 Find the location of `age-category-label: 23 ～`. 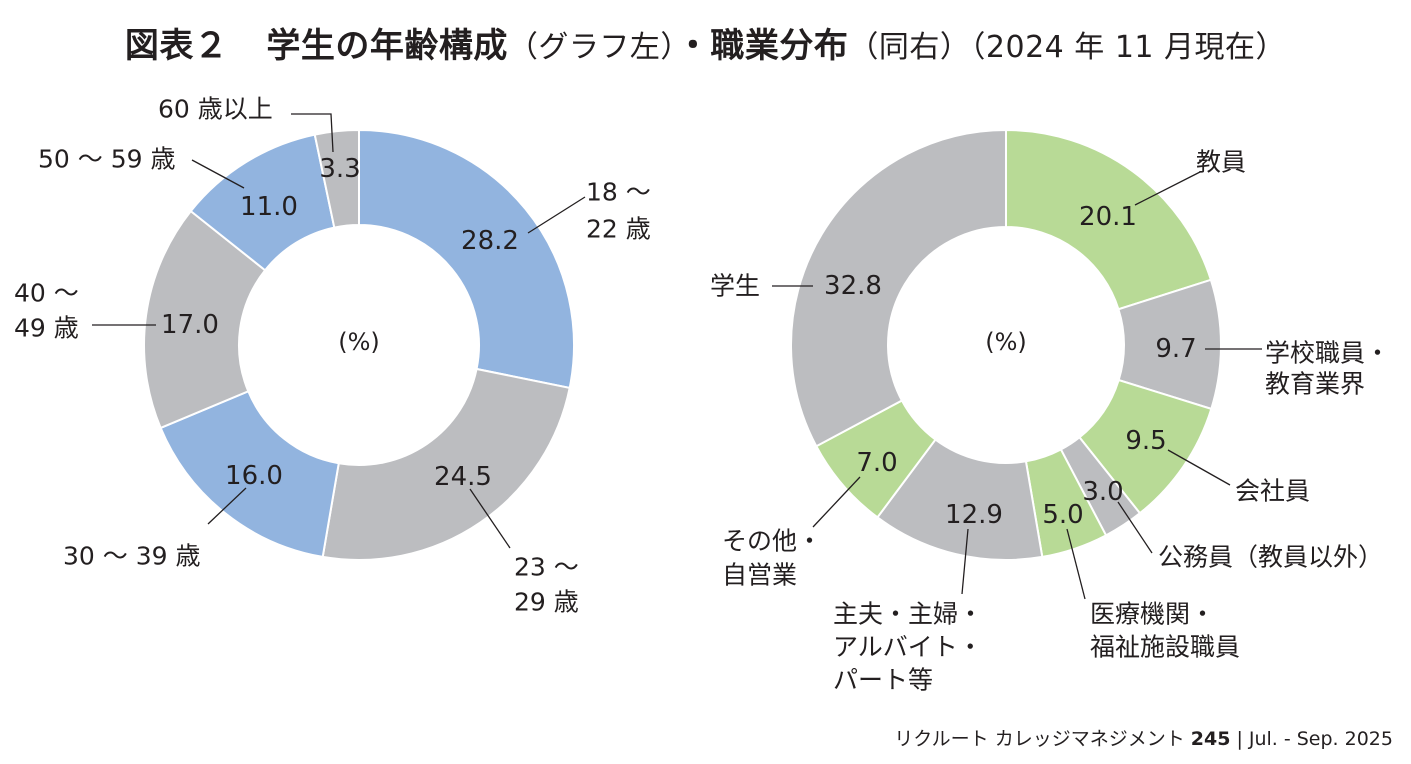

age-category-label: 23 ～ is located at coordinates (546, 567).